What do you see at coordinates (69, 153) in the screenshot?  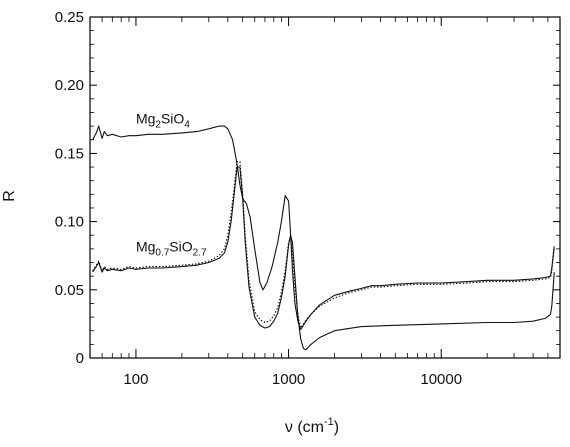 I see `y-tick-label: 0.15` at bounding box center [69, 153].